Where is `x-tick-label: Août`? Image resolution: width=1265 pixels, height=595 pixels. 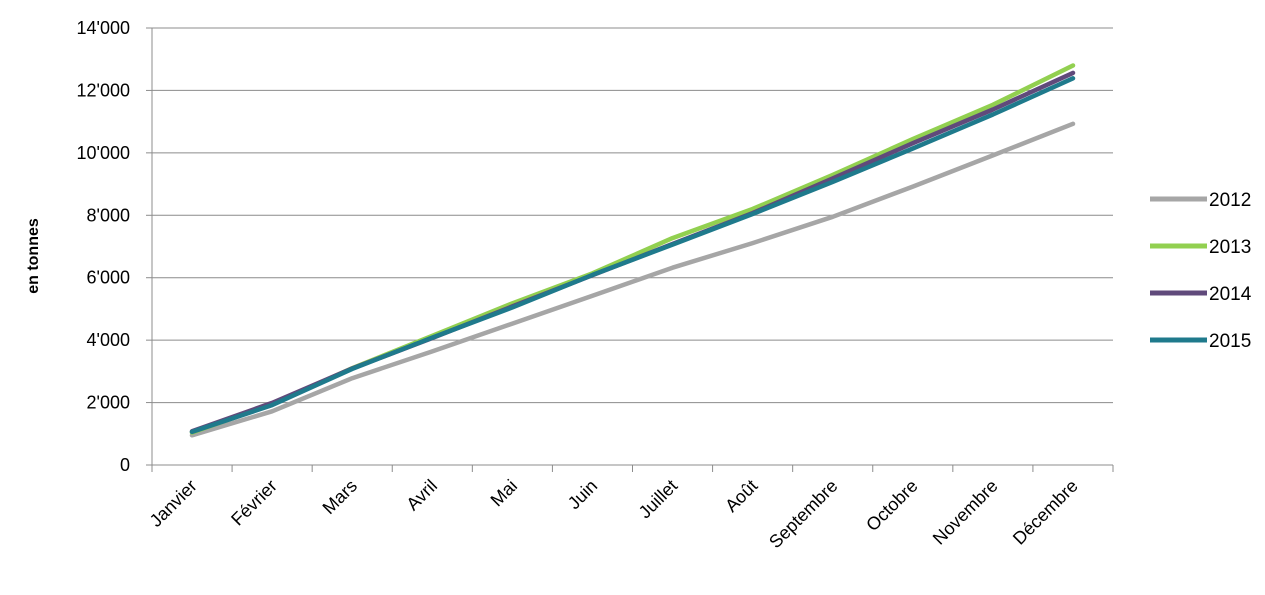 x-tick-label: Août is located at coordinates (741, 496).